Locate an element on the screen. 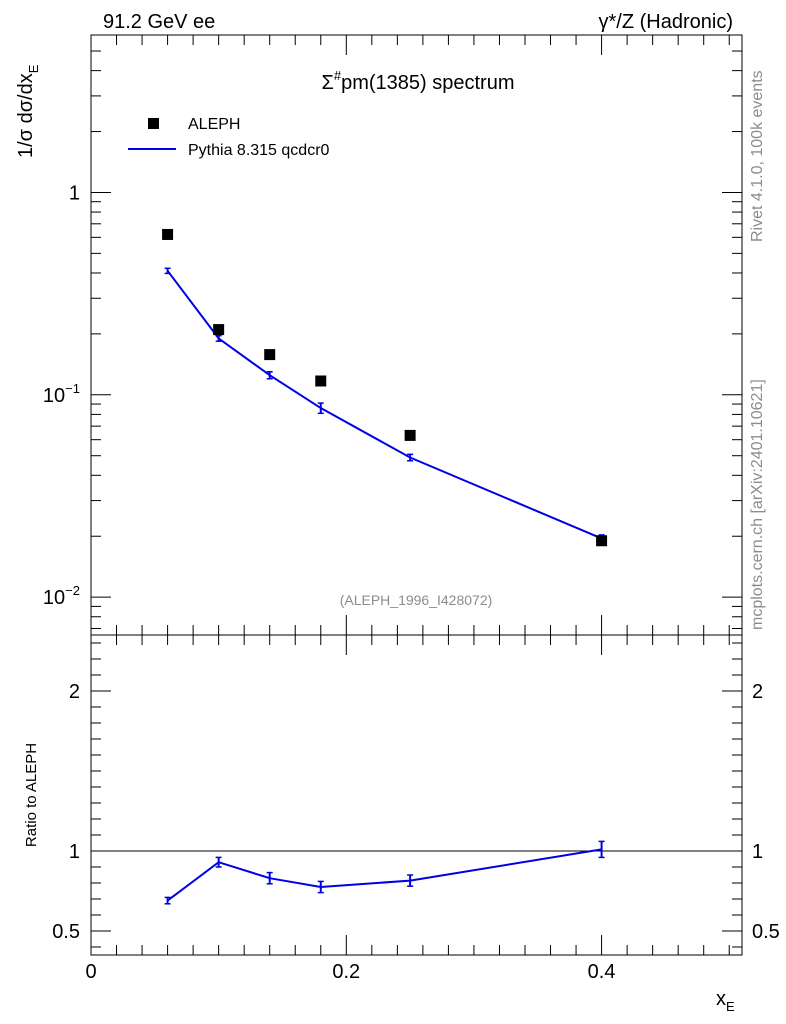 This screenshot has height=1024, width=786. legend-marker-aleph is located at coordinates (153, 123).